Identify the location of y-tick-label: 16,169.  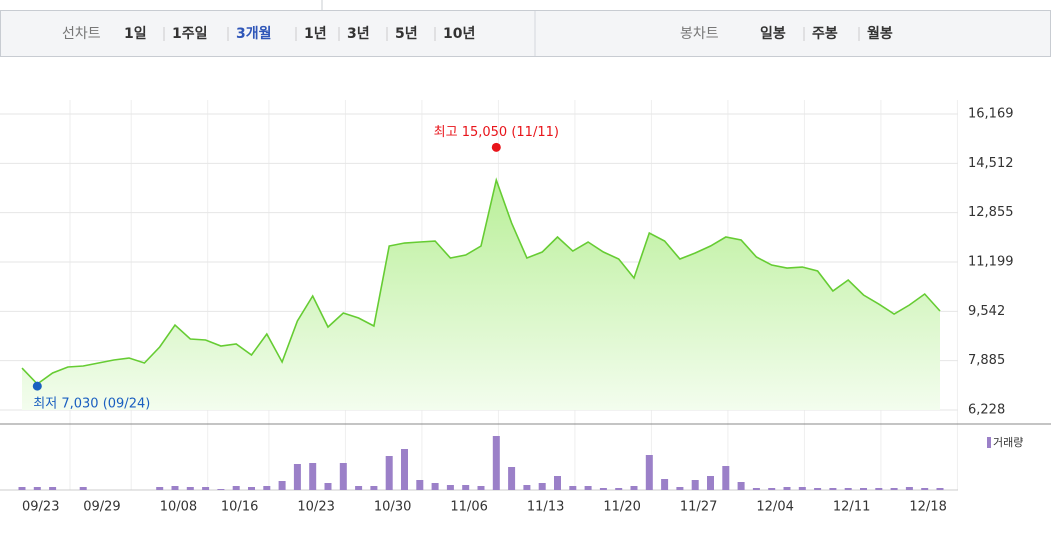
(991, 114).